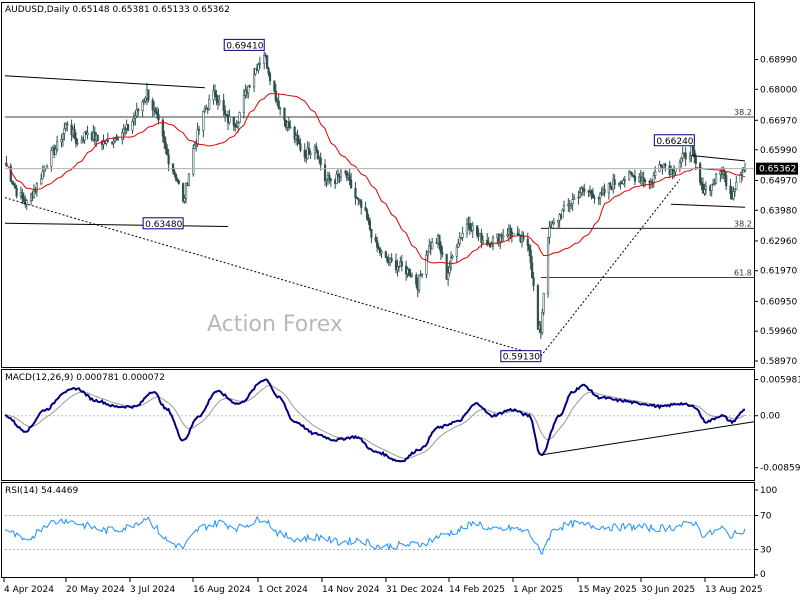 This screenshot has width=800, height=600. What do you see at coordinates (607, 590) in the screenshot?
I see `x-tick-label: 15 May 2025` at bounding box center [607, 590].